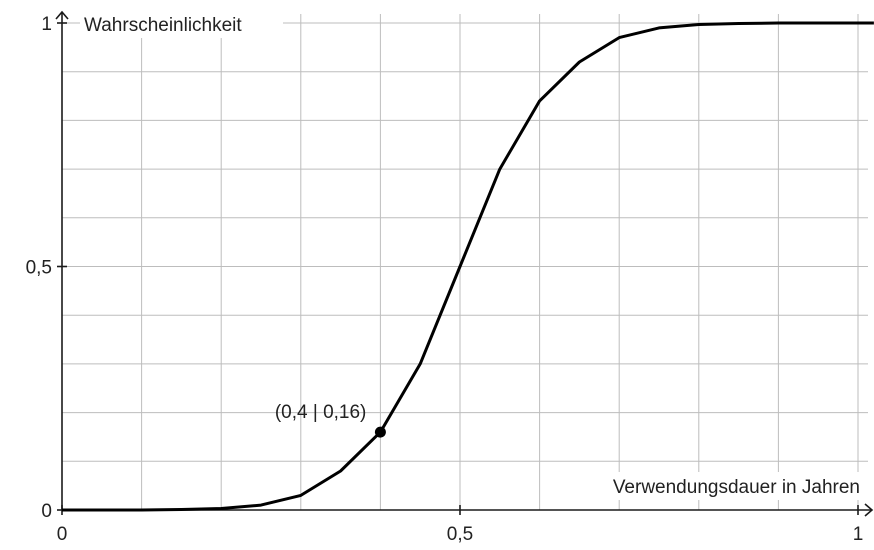 The height and width of the screenshot is (550, 874). I want to click on y-tick-label: 0,5, so click(39, 268).